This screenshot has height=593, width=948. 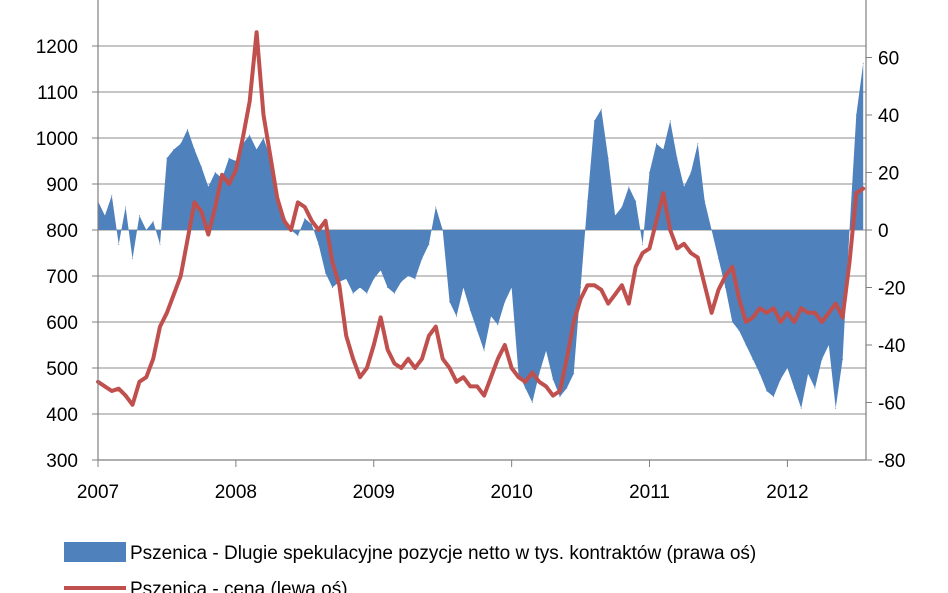 I want to click on x-tick-label: 2010, so click(x=512, y=492).